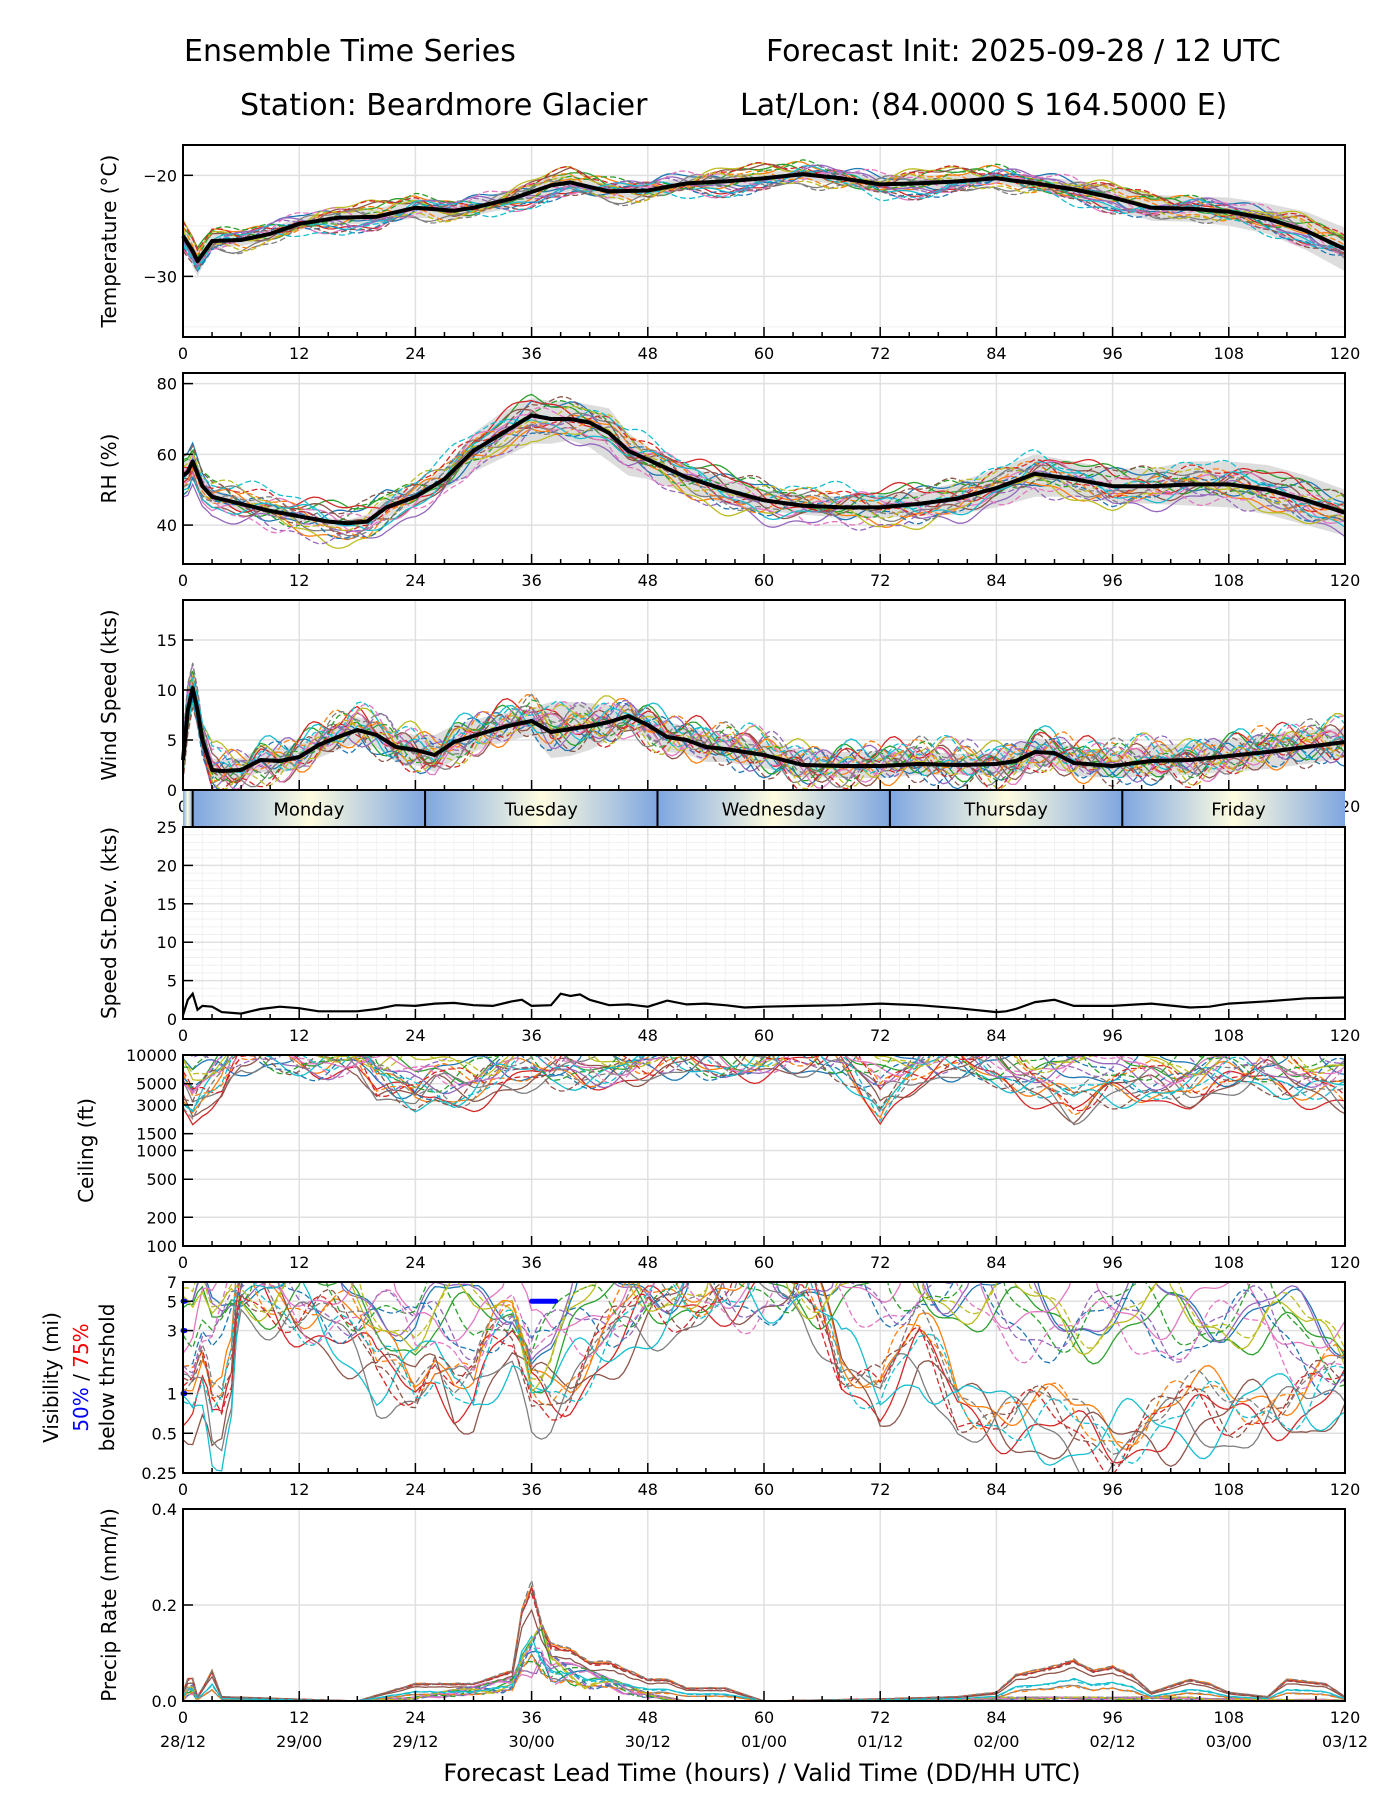 This screenshot has height=1800, width=1400. What do you see at coordinates (81, 1345) in the screenshot?
I see `percentile-75-label: 75%` at bounding box center [81, 1345].